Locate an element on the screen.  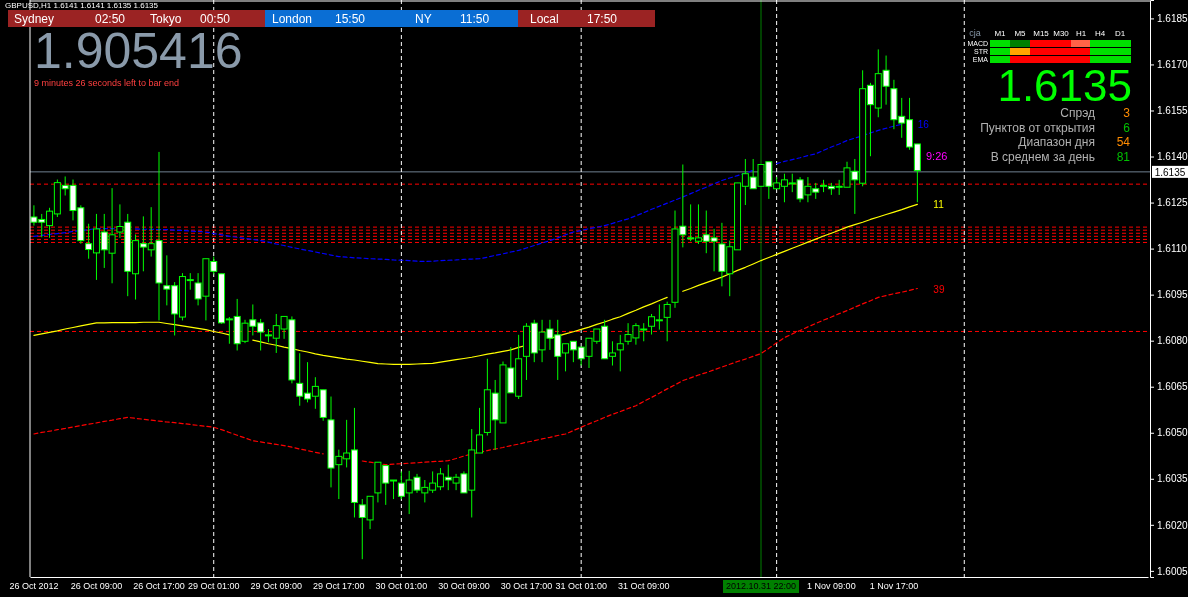
y-tick-label: 1.6125 is located at coordinates (1172, 203).